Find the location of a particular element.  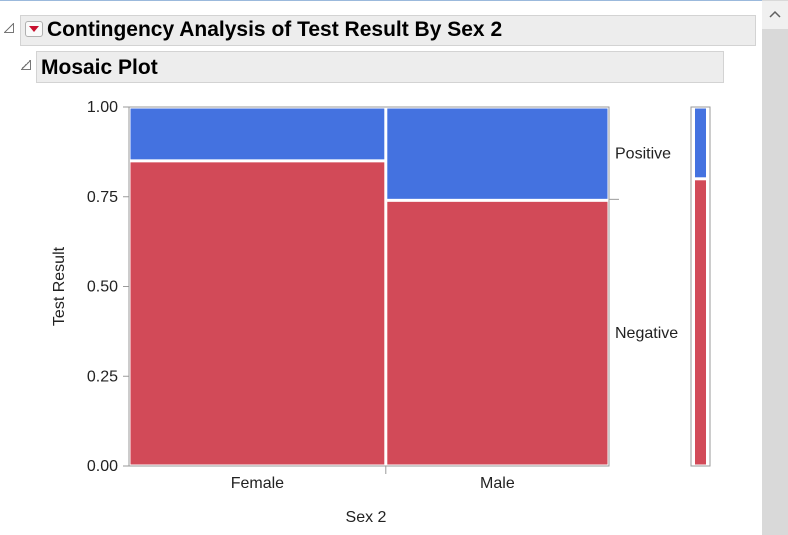

outline-toggle-icon is located at coordinates (9, 28).